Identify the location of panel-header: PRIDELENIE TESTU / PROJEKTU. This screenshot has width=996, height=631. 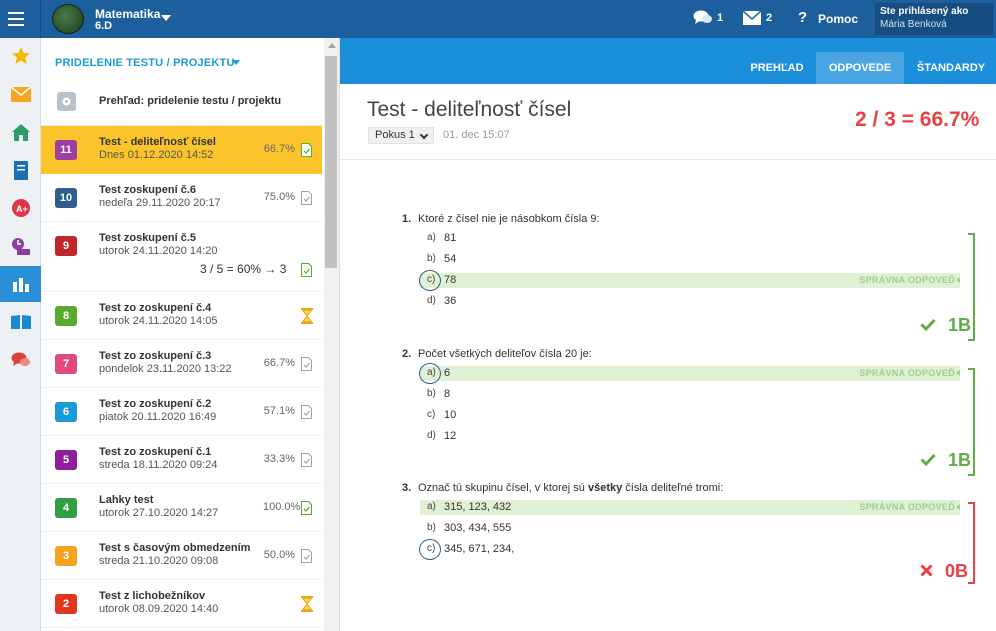
(145, 63).